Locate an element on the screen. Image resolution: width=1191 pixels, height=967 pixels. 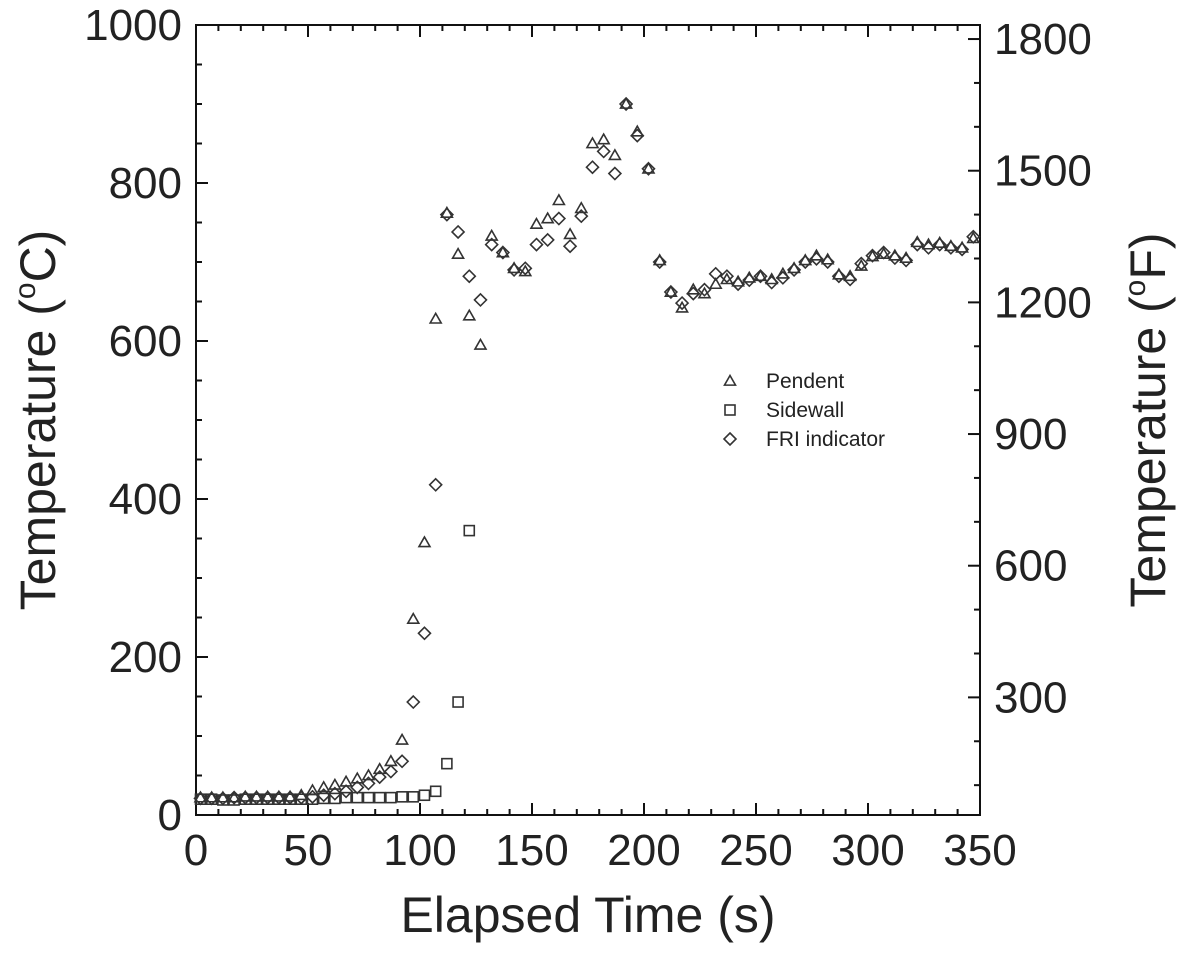
x-tick-label: 200 is located at coordinates (643, 850).